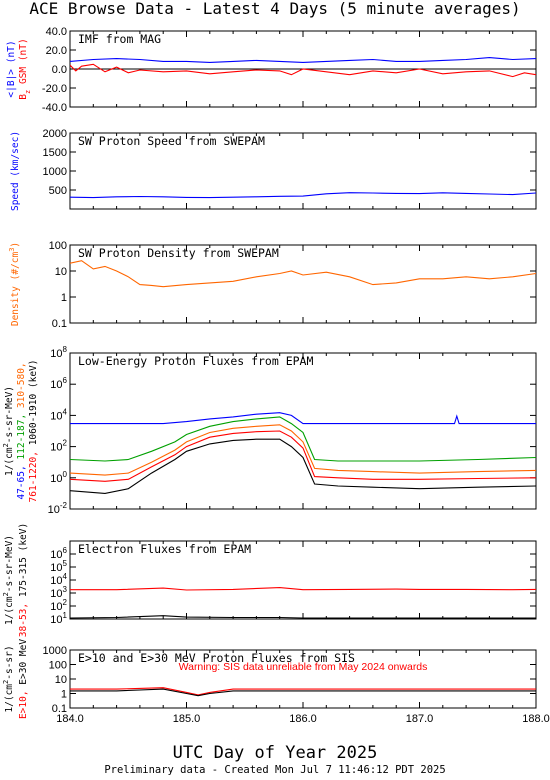  What do you see at coordinates (25, 68) in the screenshot?
I see `y-axis-label: Bz GSM (nT)` at bounding box center [25, 68].